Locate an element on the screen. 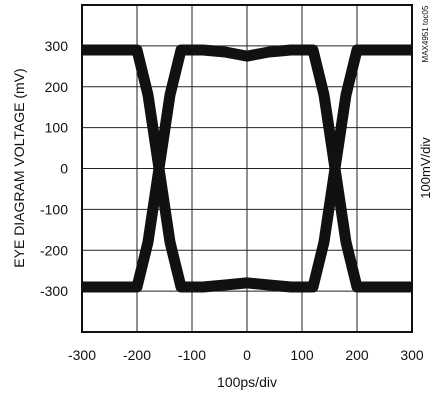 This screenshot has width=434, height=397. x-tick-label: 300 is located at coordinates (412, 355).